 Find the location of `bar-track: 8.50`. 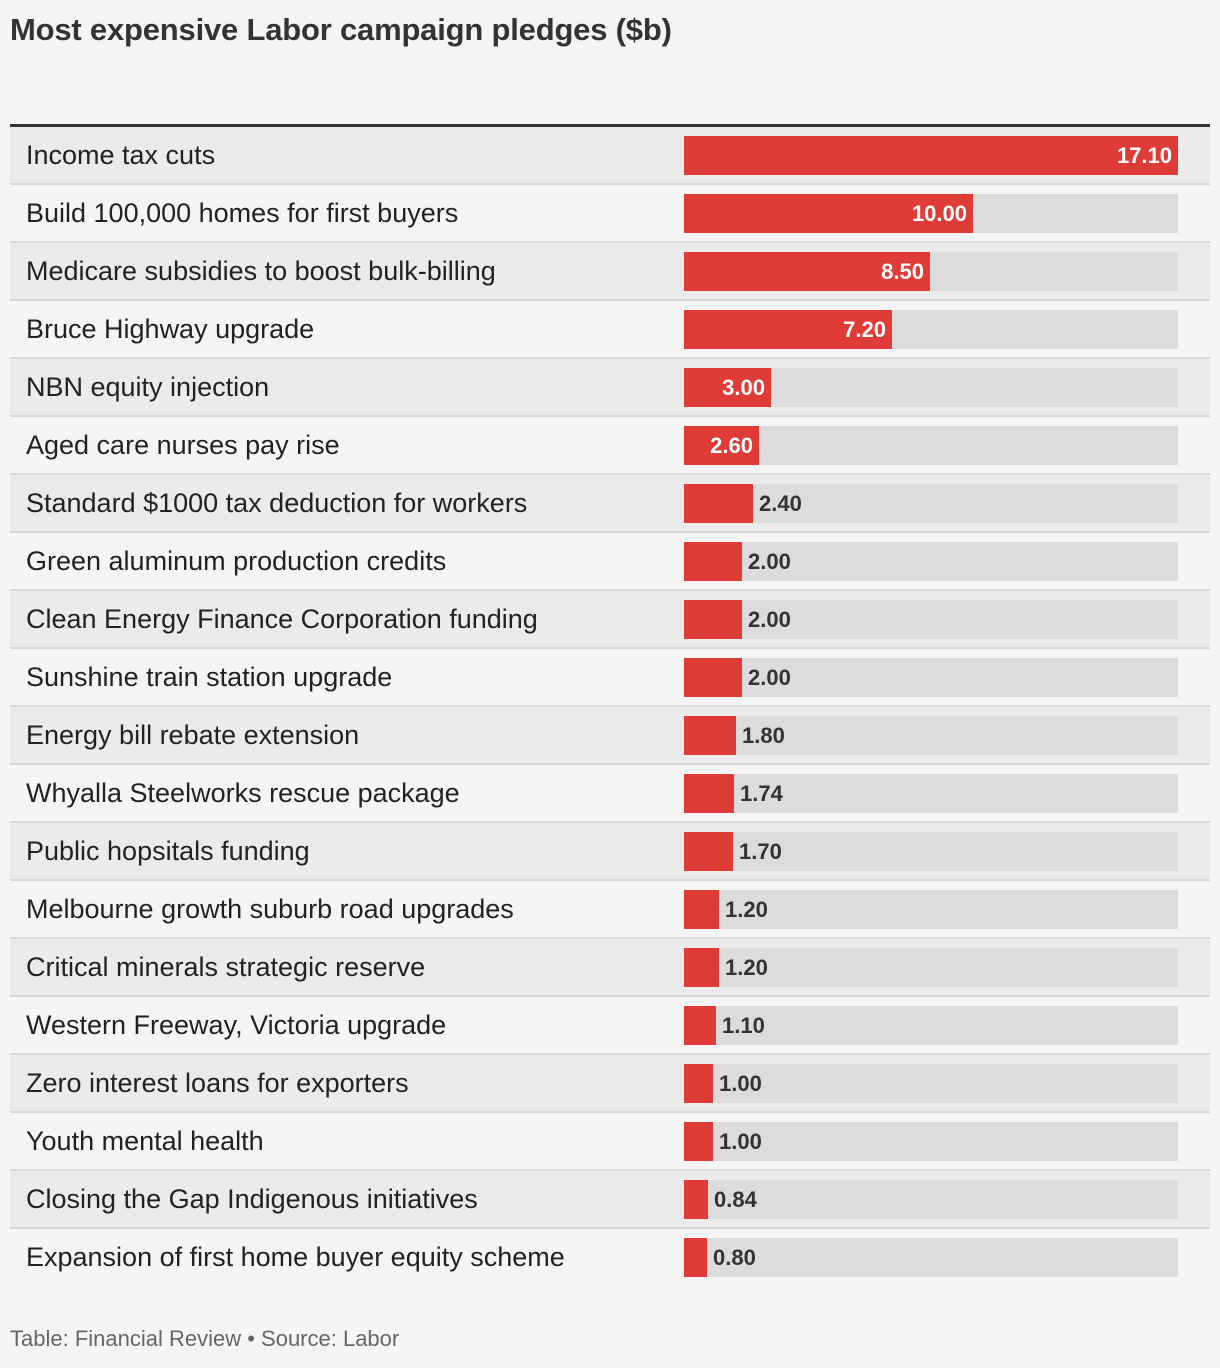

bar-track: 8.50 is located at coordinates (931, 271).